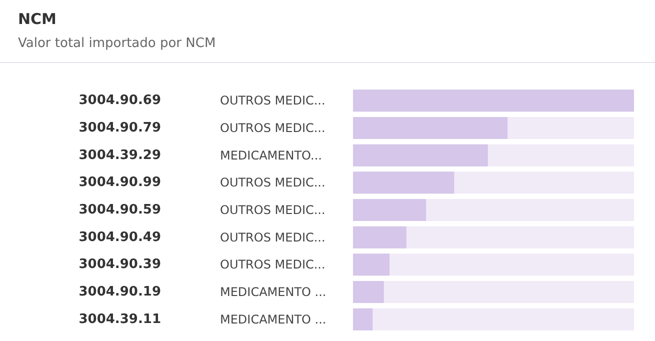 The image size is (655, 341). Describe the element at coordinates (119, 292) in the screenshot. I see `y-tick-label: 3004.90.19` at that location.